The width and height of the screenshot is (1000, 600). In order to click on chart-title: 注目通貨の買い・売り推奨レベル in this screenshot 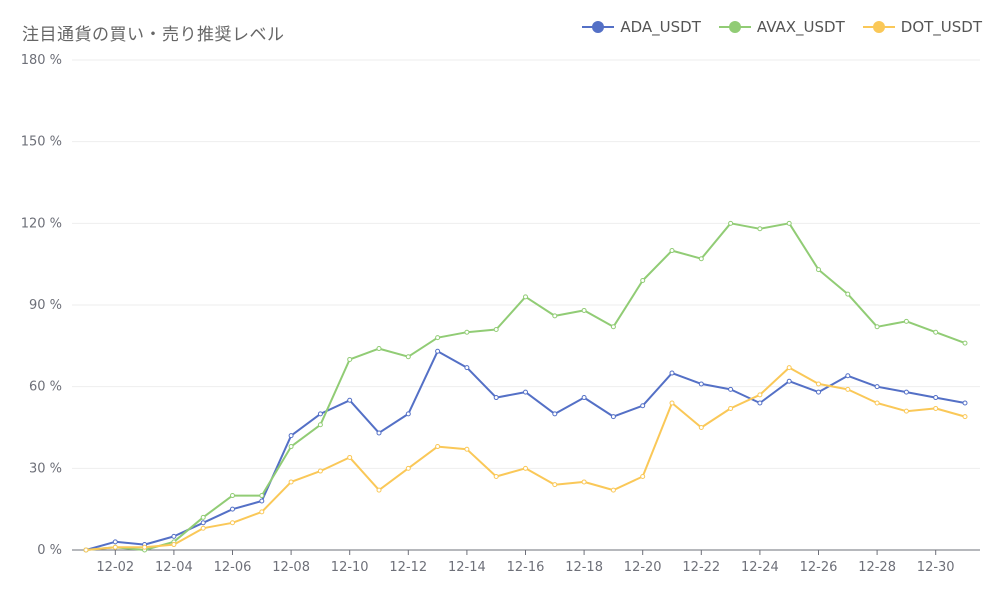, I will do `click(153, 35)`.